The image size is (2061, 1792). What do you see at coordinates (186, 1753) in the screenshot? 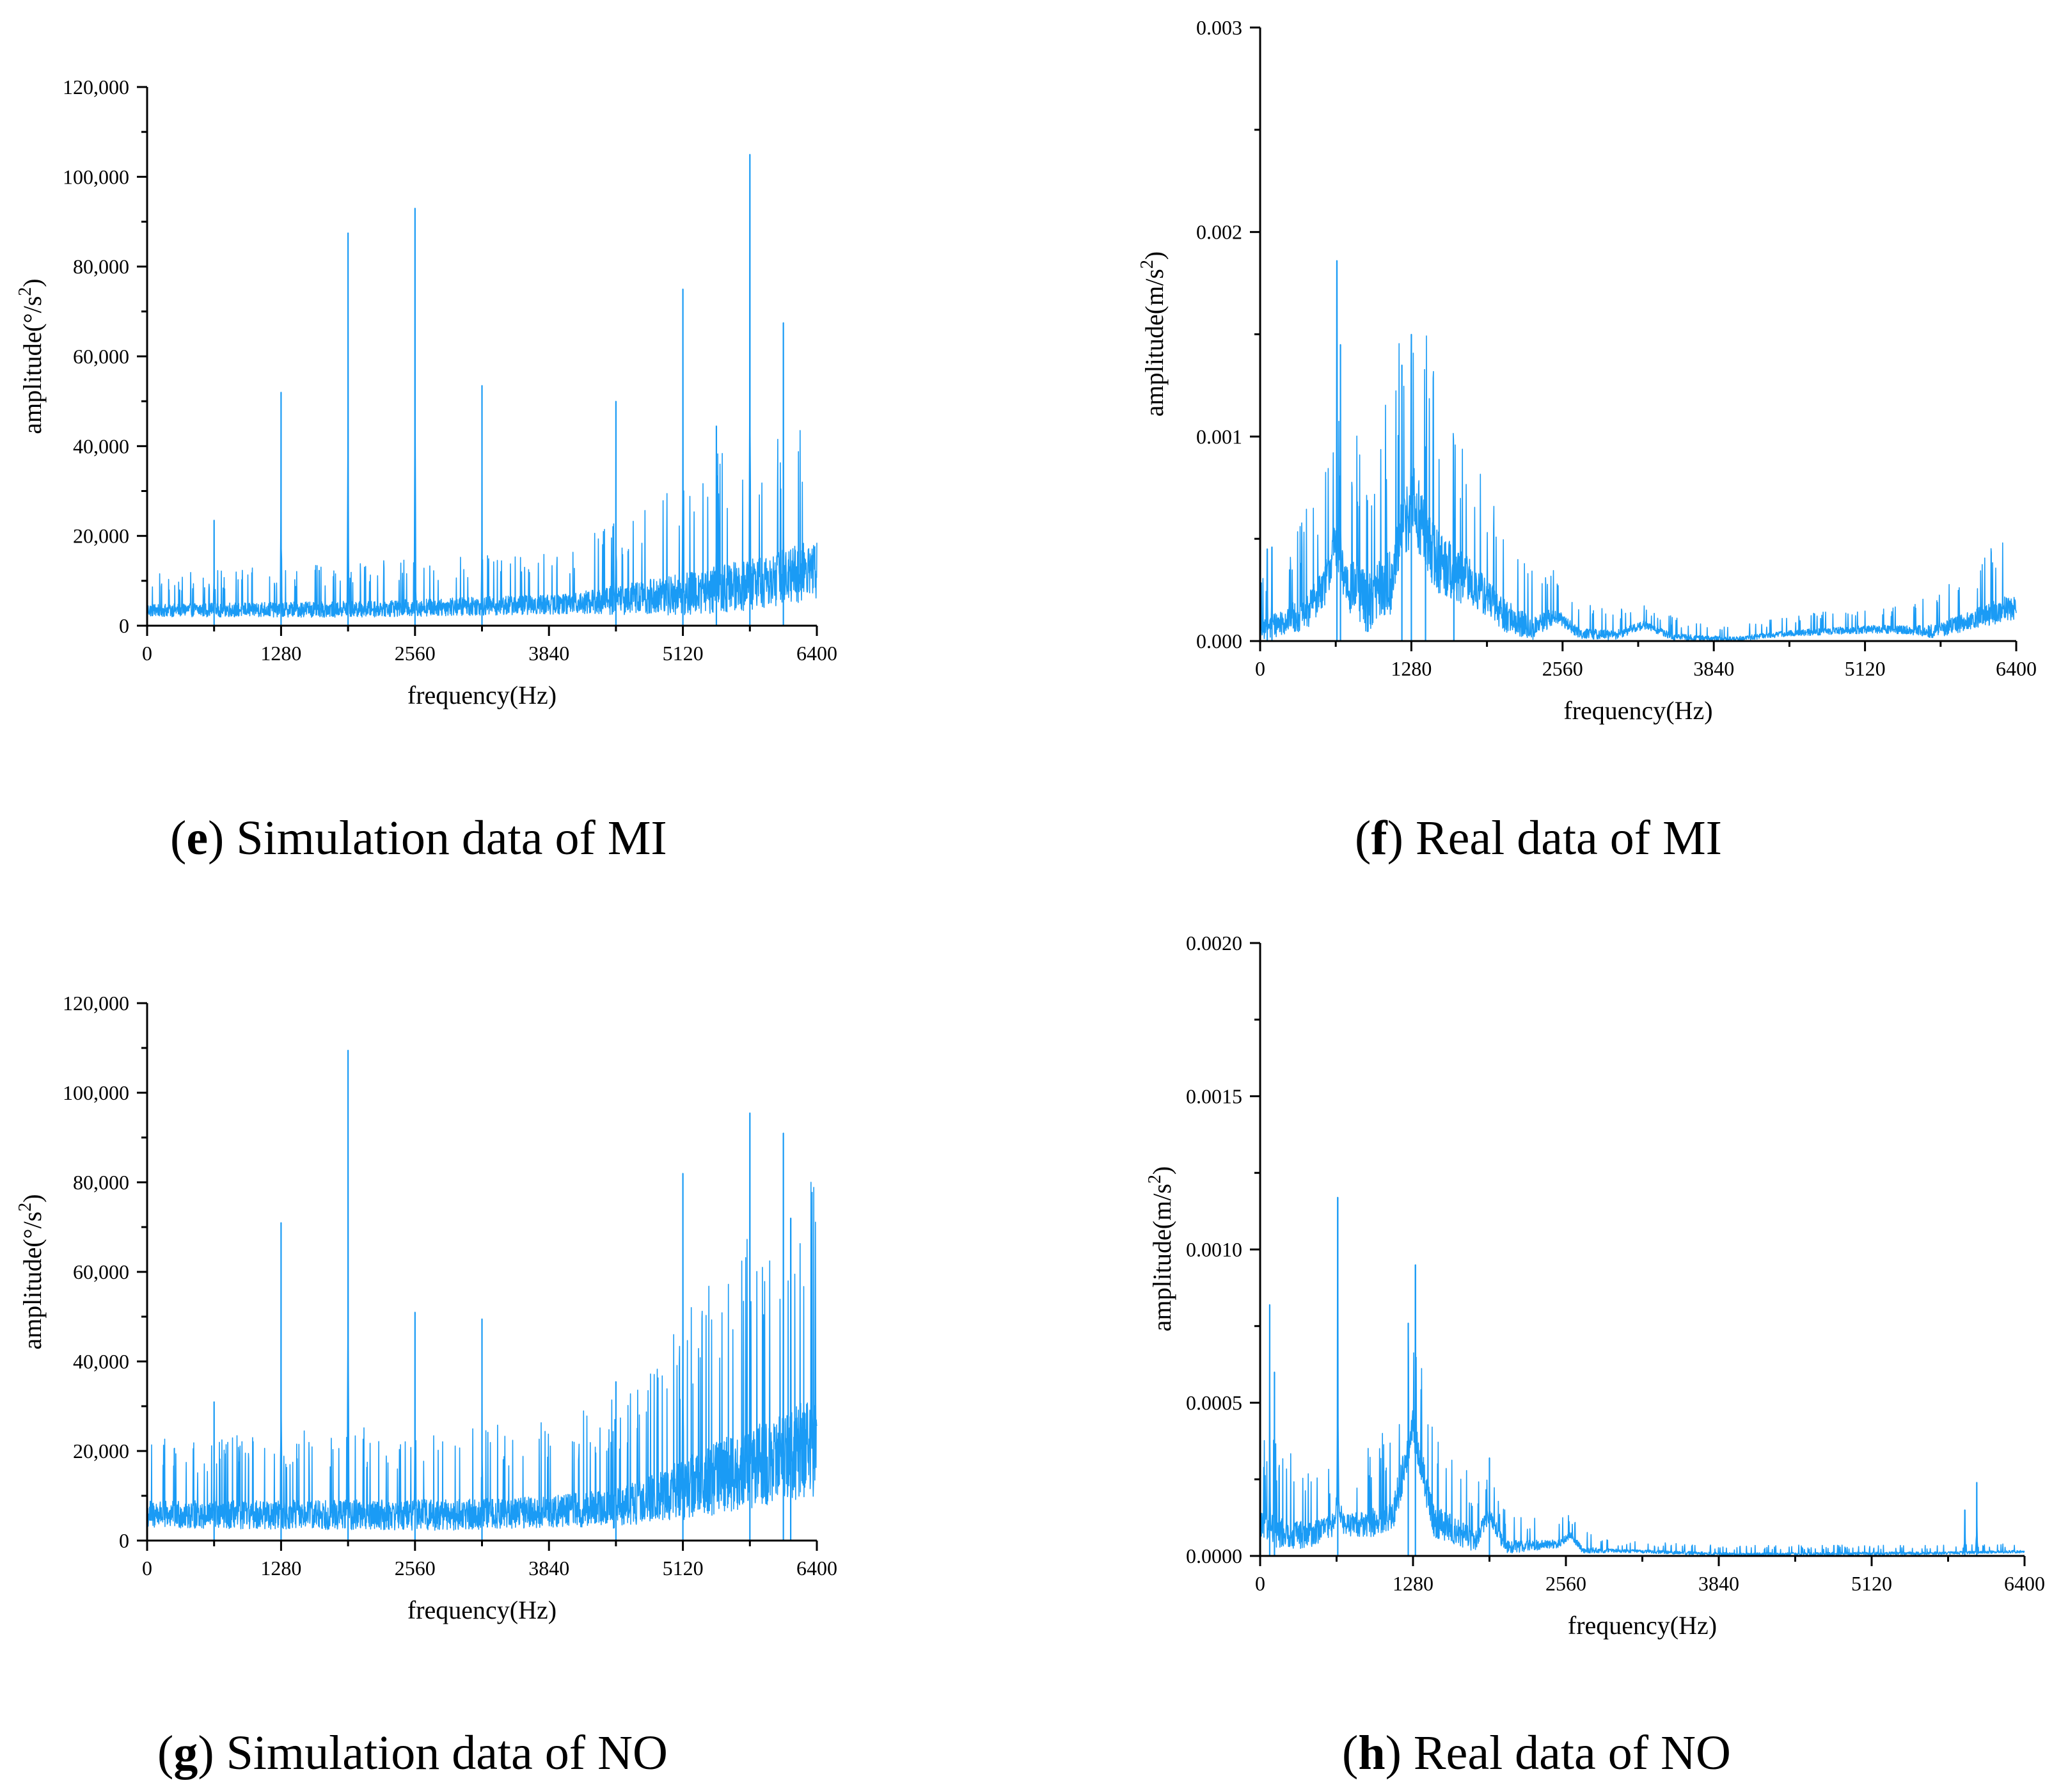
I see `caption-letter: g` at bounding box center [186, 1753].